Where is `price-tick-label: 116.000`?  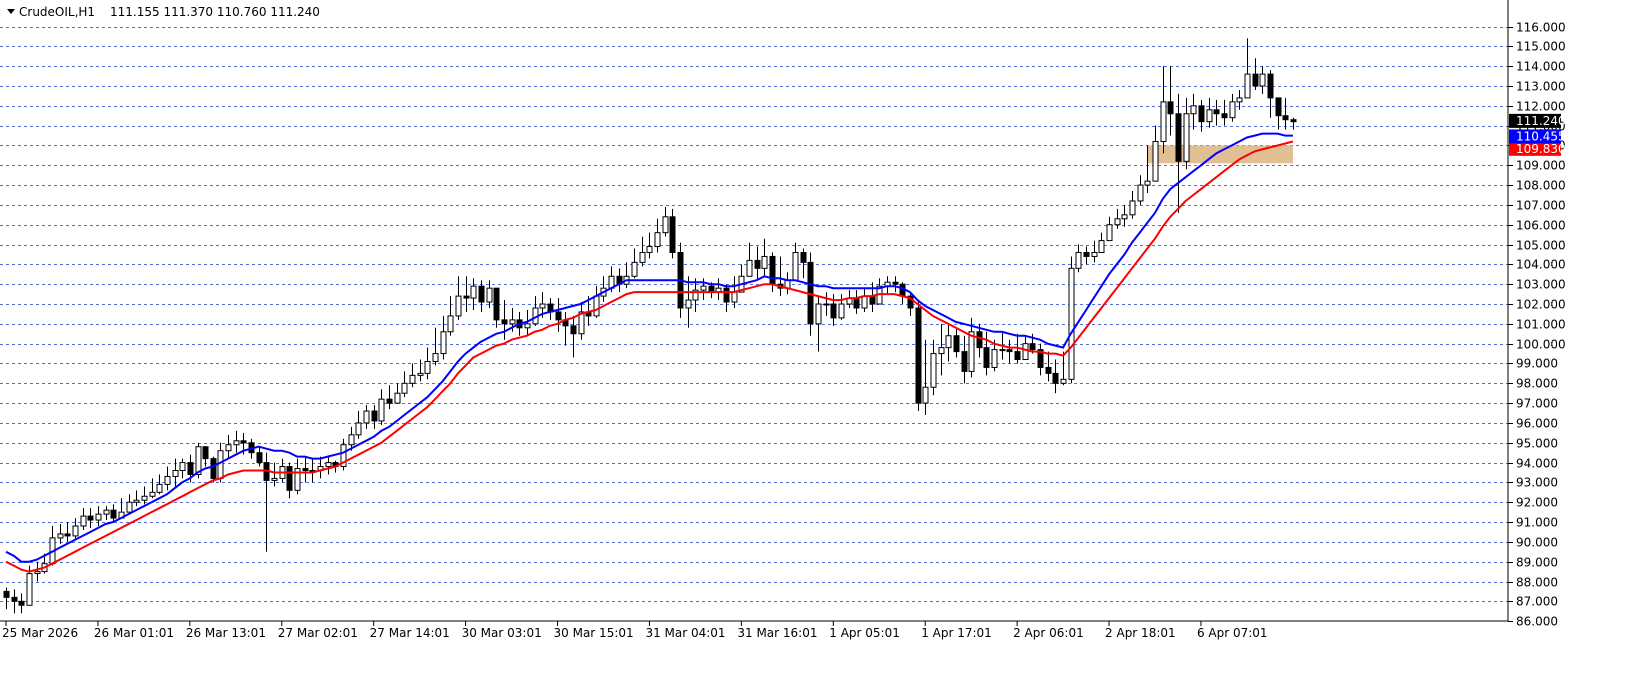 price-tick-label: 116.000 is located at coordinates (1541, 28).